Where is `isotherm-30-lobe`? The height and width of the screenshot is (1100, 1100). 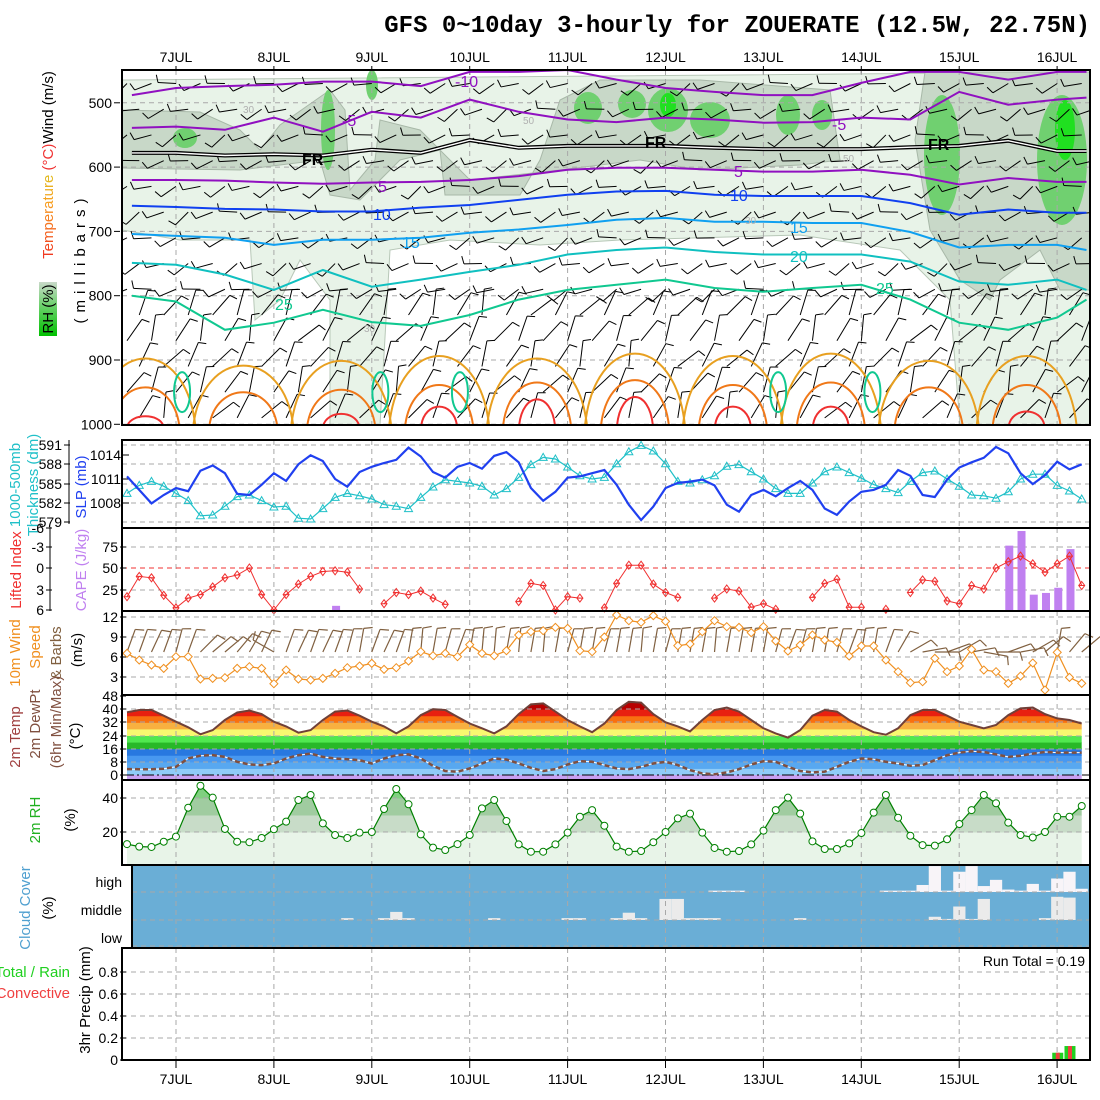
isotherm-30-lobe is located at coordinates (928, 392).